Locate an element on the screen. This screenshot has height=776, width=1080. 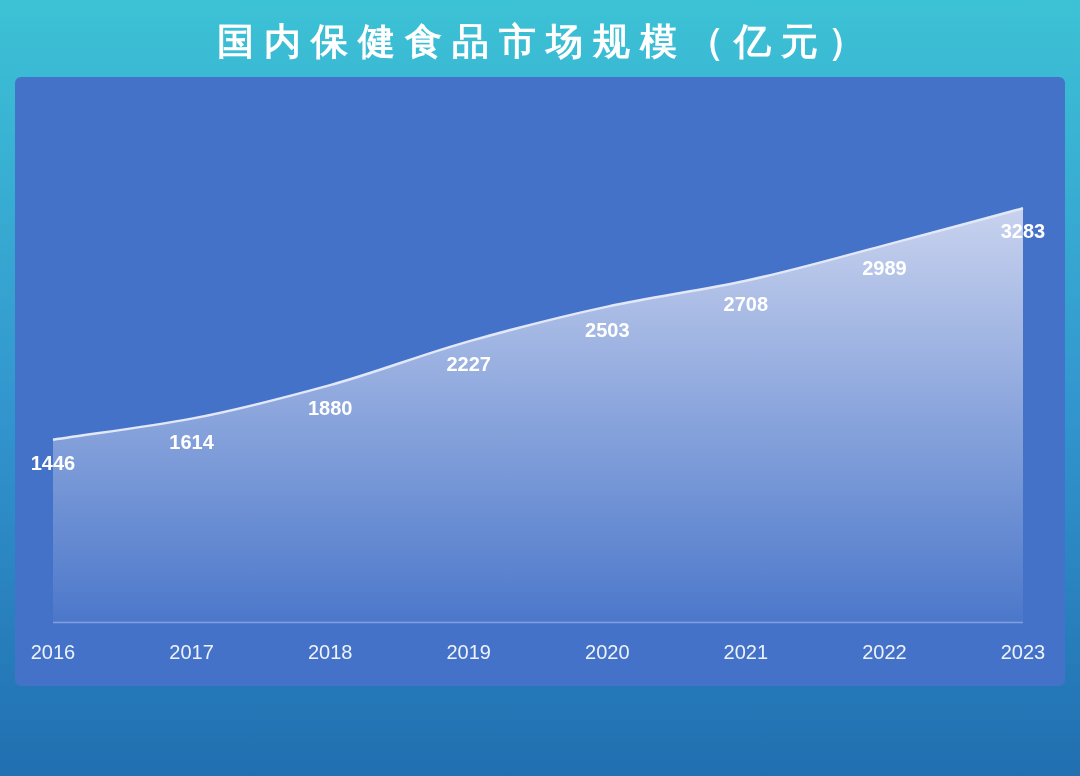
data-label: 2989 is located at coordinates (884, 268).